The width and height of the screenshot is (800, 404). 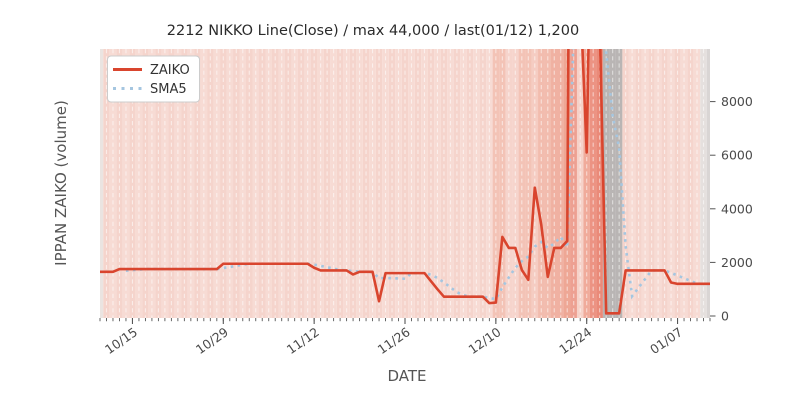 I want to click on legend-box, so click(x=153, y=79).